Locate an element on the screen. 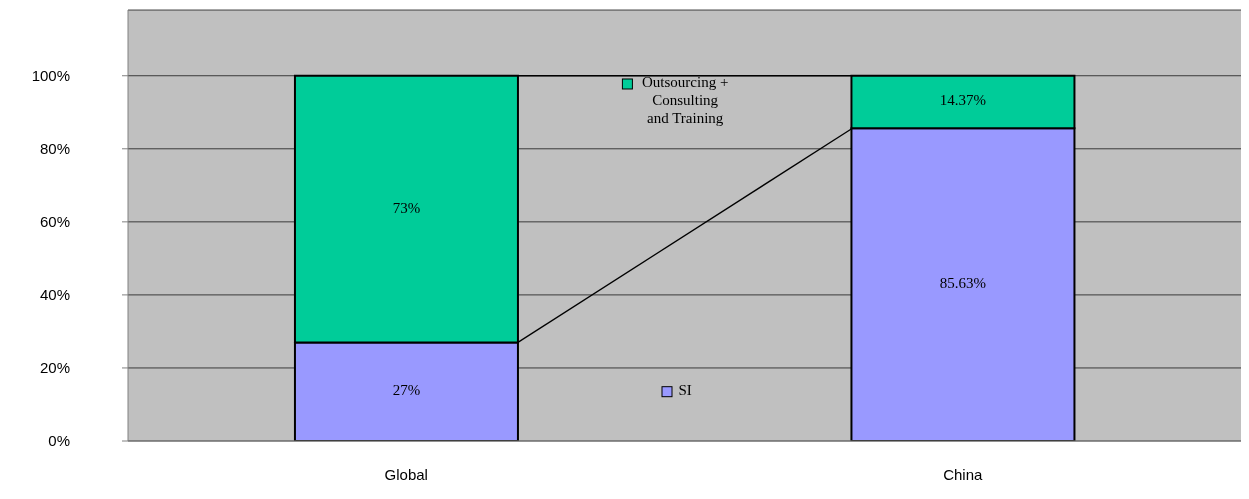  legend-label: SI is located at coordinates (685, 390).